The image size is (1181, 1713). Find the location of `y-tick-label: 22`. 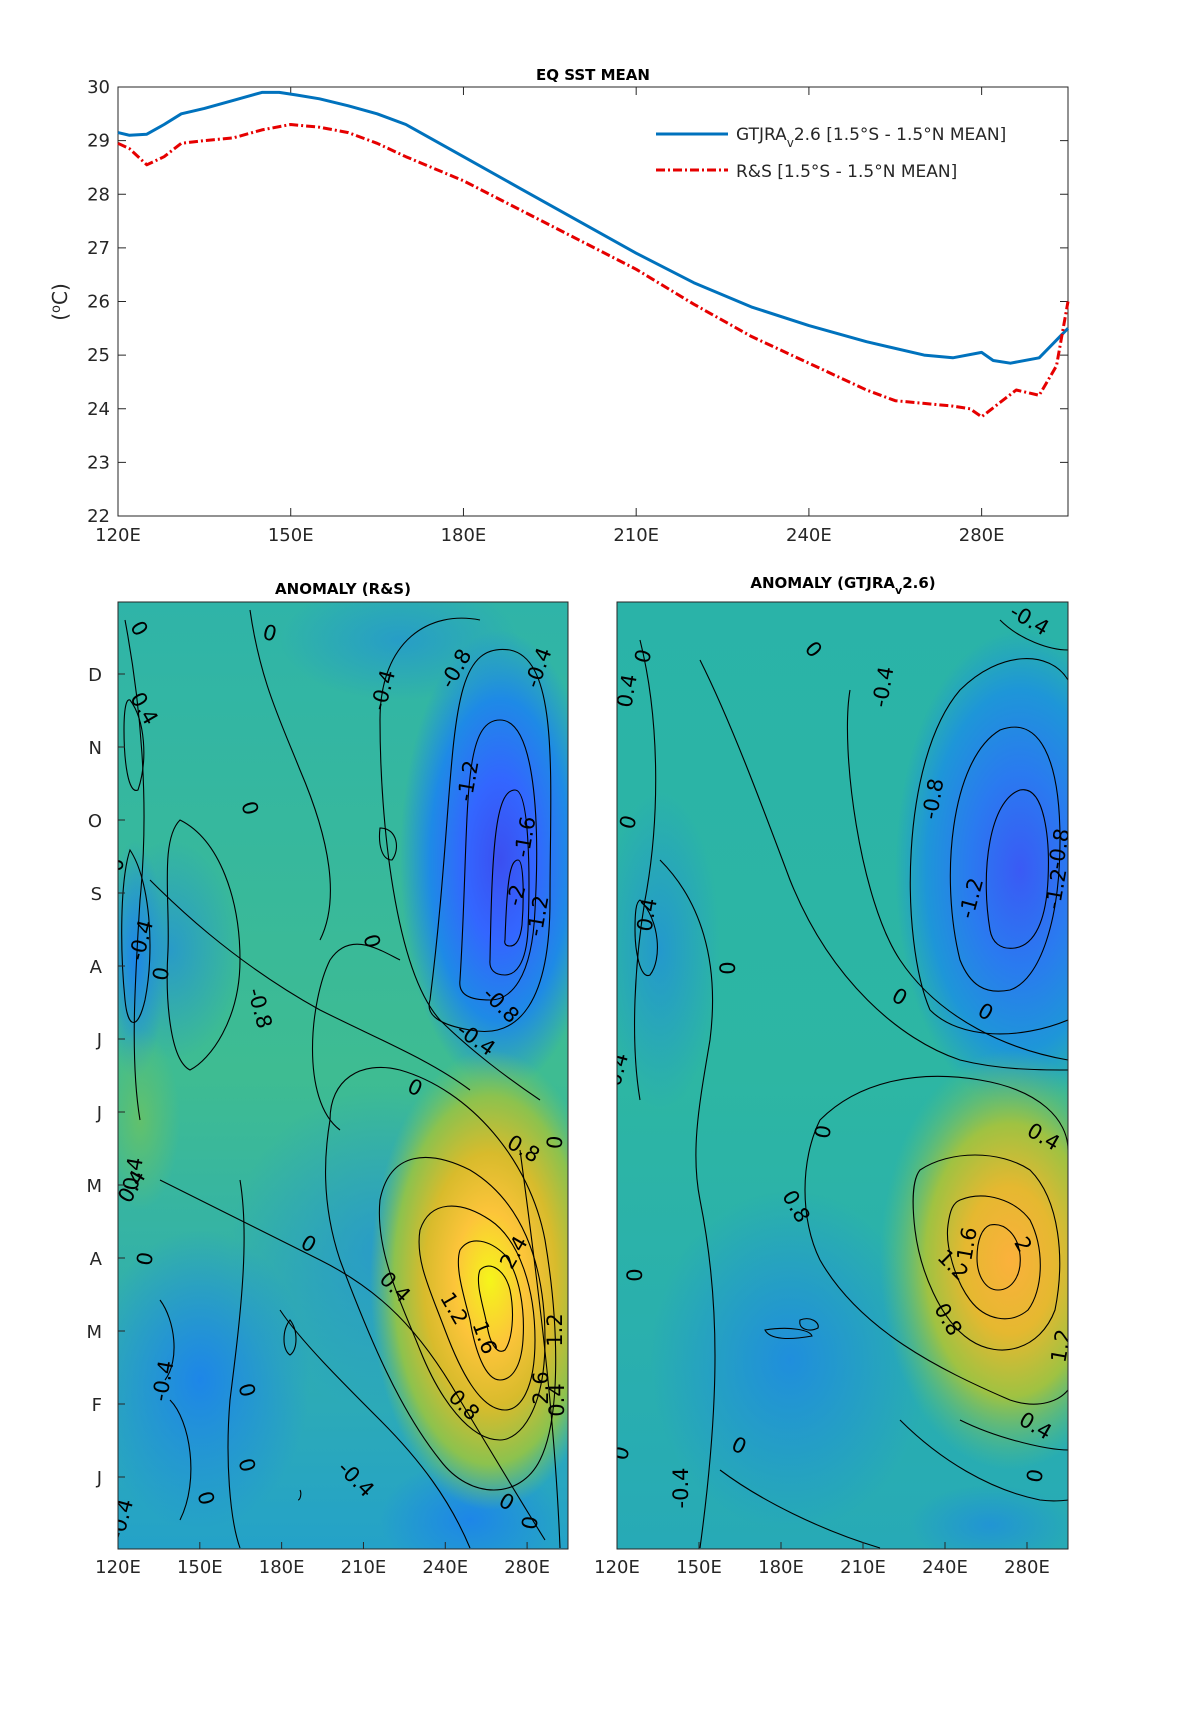

y-tick-label: 22 is located at coordinates (98, 516).